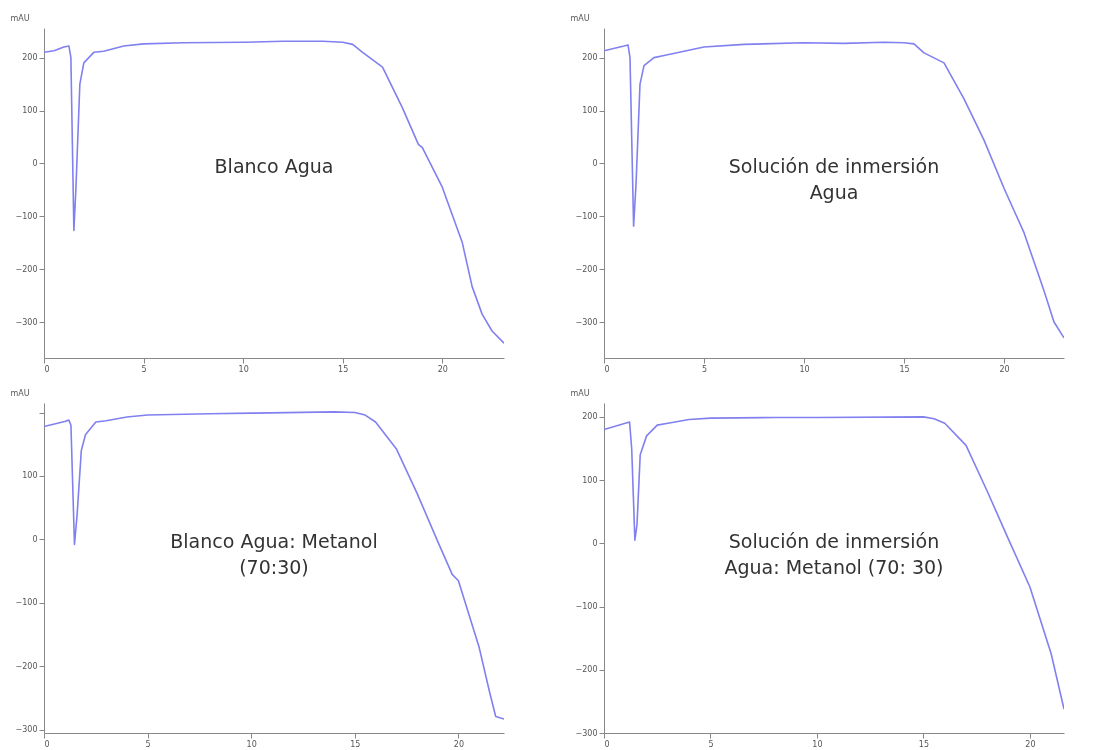 The height and width of the screenshot is (750, 1119). What do you see at coordinates (274, 553) in the screenshot?
I see `annotation: Blanco Agua: Metanol (70:30)` at bounding box center [274, 553].